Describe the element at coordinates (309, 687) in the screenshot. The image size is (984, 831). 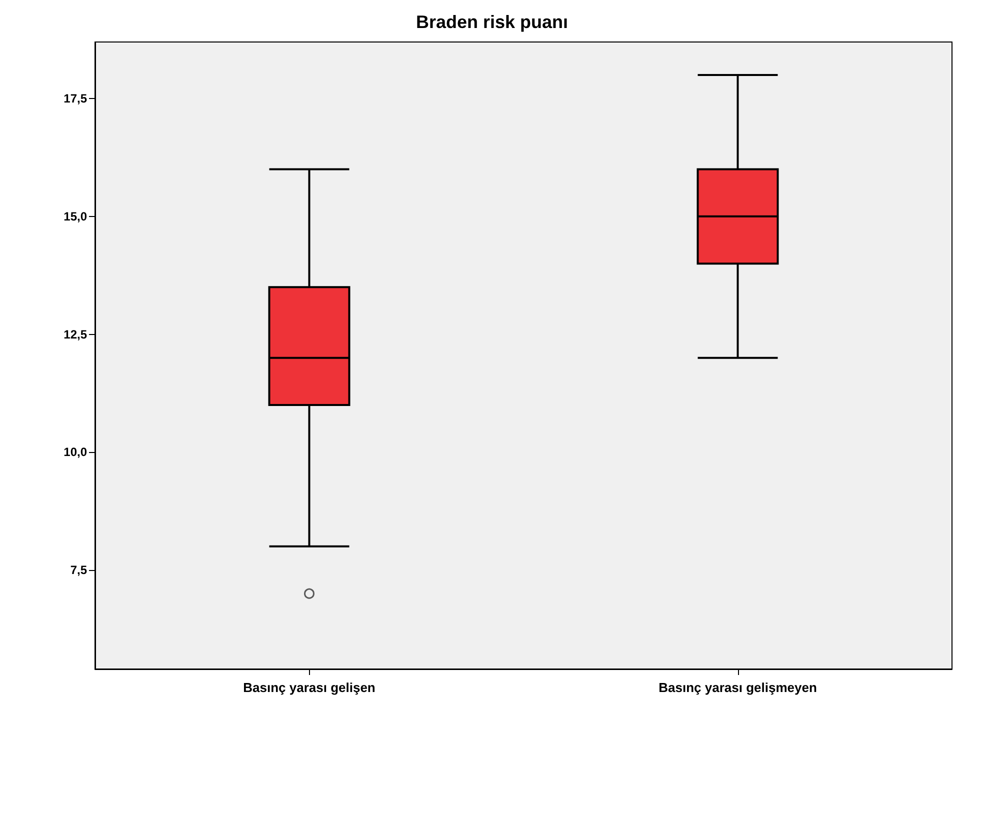
I see `x-tick-label: Basınç yarası gelişen` at that location.